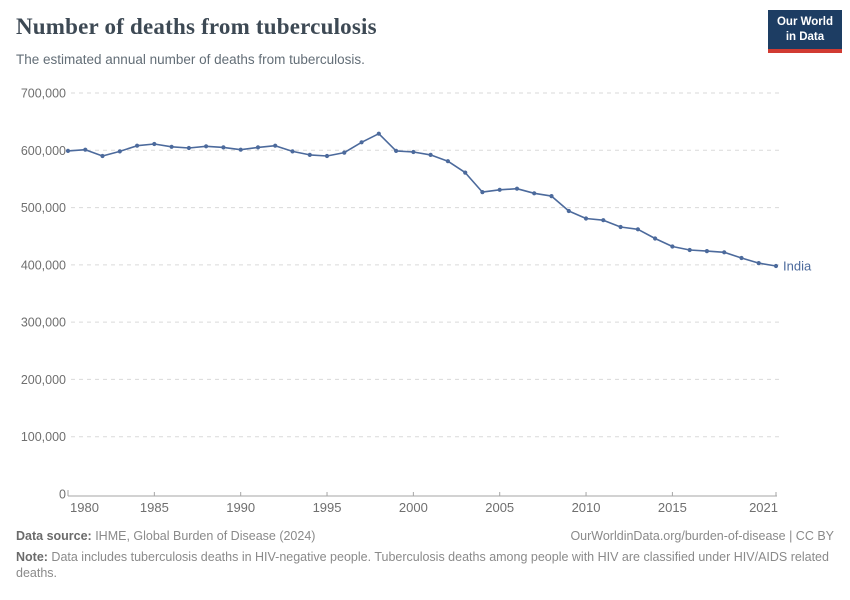 This screenshot has width=850, height=600. I want to click on note-label: Note:, so click(32, 557).